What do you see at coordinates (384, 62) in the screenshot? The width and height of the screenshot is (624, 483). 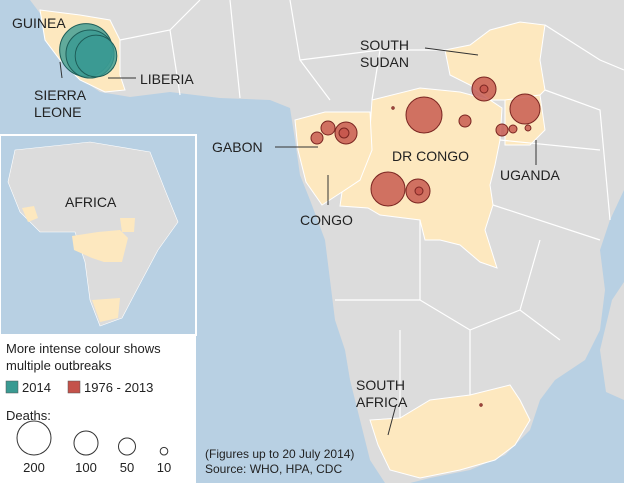 I see `map-label: SUDAN` at bounding box center [384, 62].